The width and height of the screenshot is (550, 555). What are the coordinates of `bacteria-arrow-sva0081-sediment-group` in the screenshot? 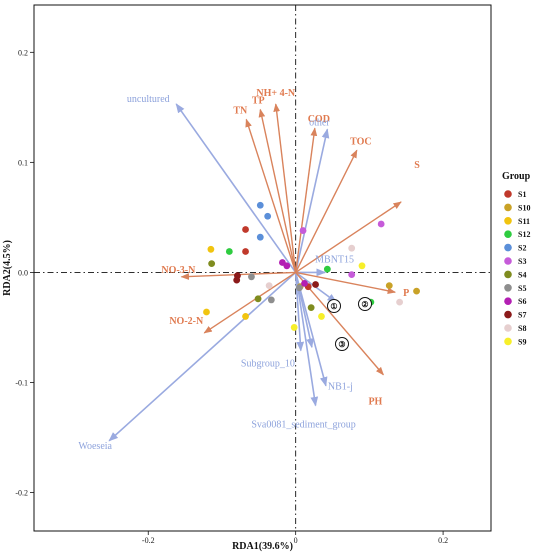 It's located at (306, 339).